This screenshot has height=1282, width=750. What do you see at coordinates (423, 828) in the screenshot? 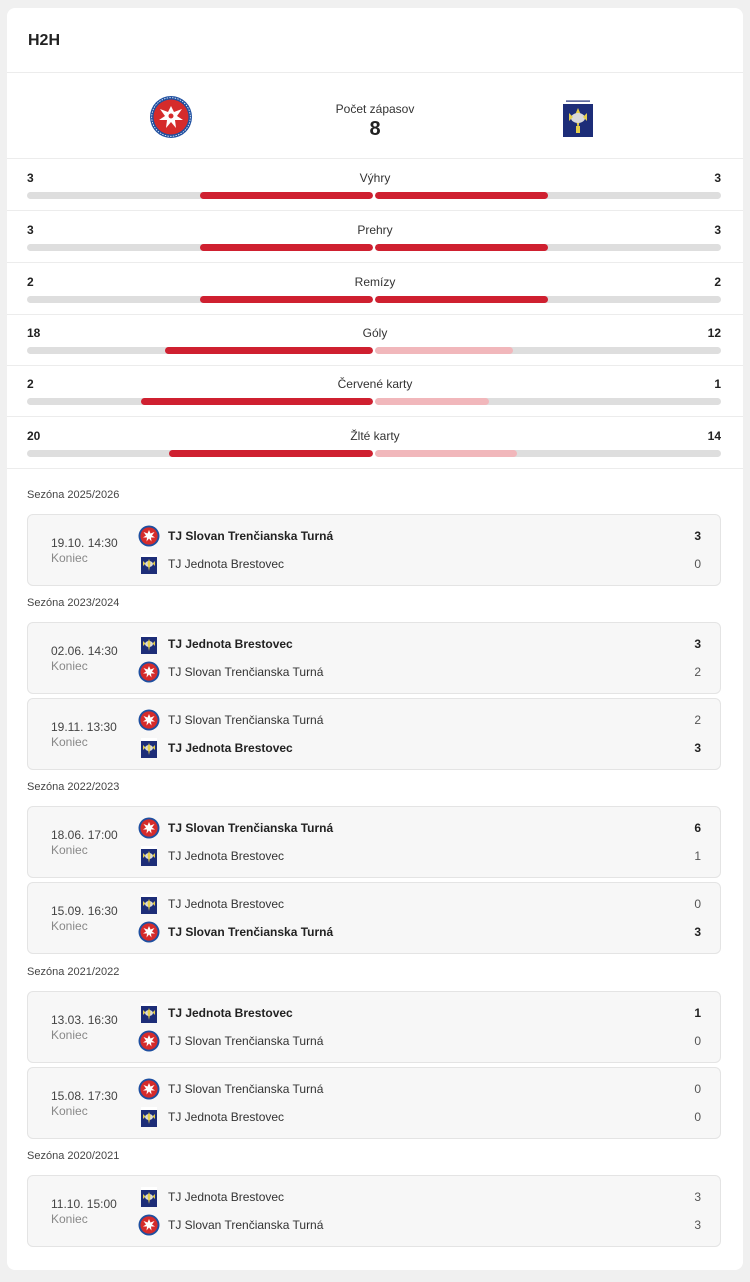
I see `match-team-row: TJ Slovan Trenčianska Turná 6` at bounding box center [423, 828].